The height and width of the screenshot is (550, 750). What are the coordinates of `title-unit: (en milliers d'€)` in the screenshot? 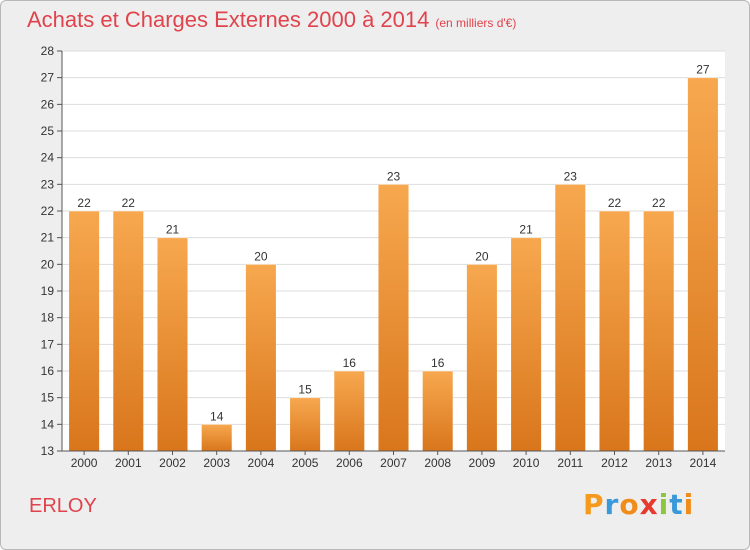 It's located at (476, 23).